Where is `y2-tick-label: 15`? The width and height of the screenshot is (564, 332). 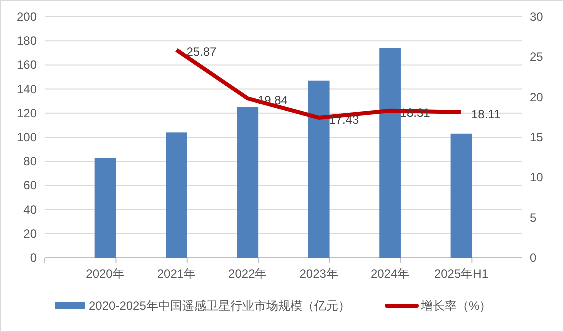
y2-tick-label: 15 is located at coordinates (537, 137).